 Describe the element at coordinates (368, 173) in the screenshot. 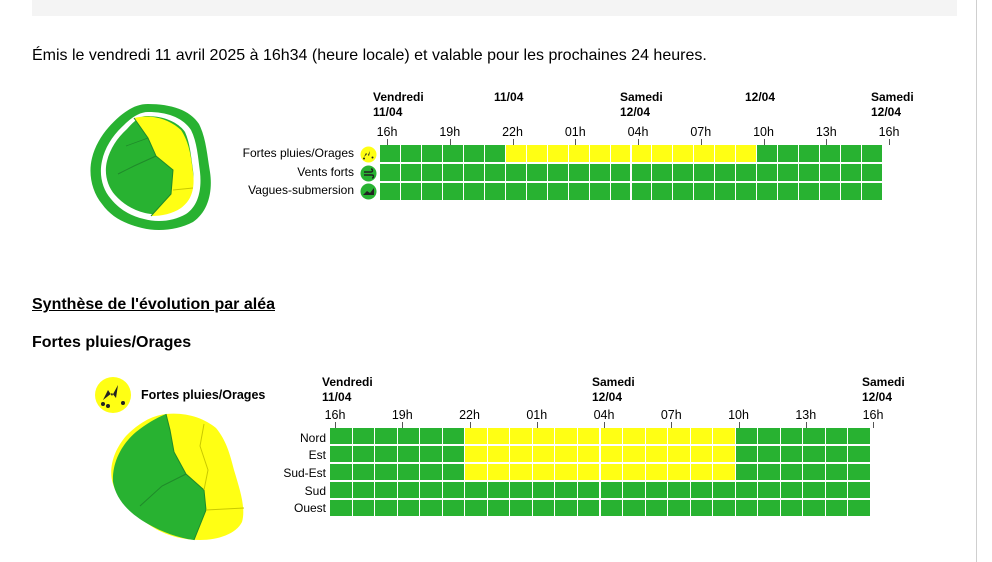

I see `wind-icon` at that location.